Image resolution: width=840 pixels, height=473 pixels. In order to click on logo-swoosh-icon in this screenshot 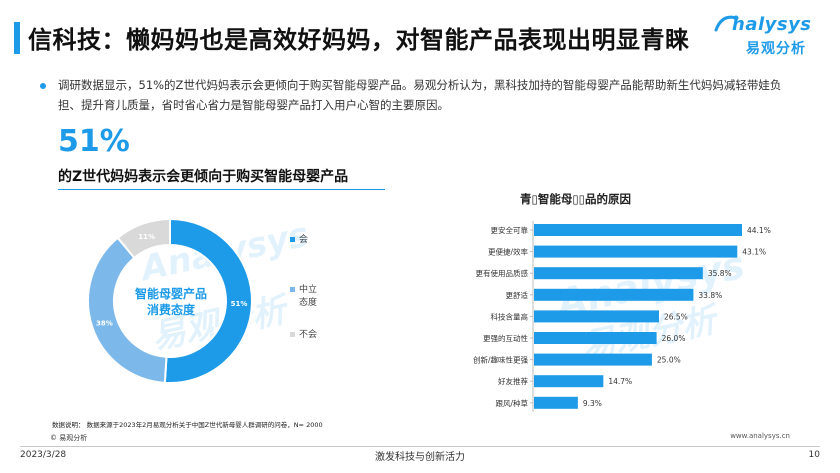, I will do `click(726, 23)`.